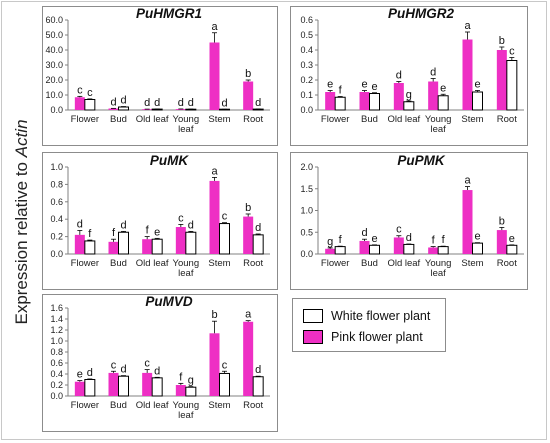 This screenshot has width=550, height=443. Describe the element at coordinates (369, 325) in the screenshot. I see `legend: White flower plant Pink flower plant` at that location.